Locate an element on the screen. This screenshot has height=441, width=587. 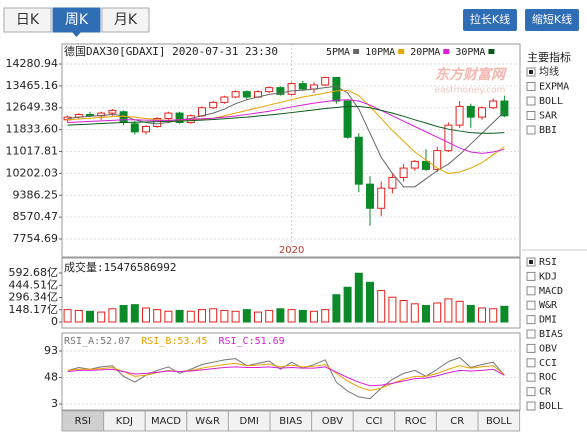
y-tick-label: 296.34亿 is located at coordinates (34, 297).